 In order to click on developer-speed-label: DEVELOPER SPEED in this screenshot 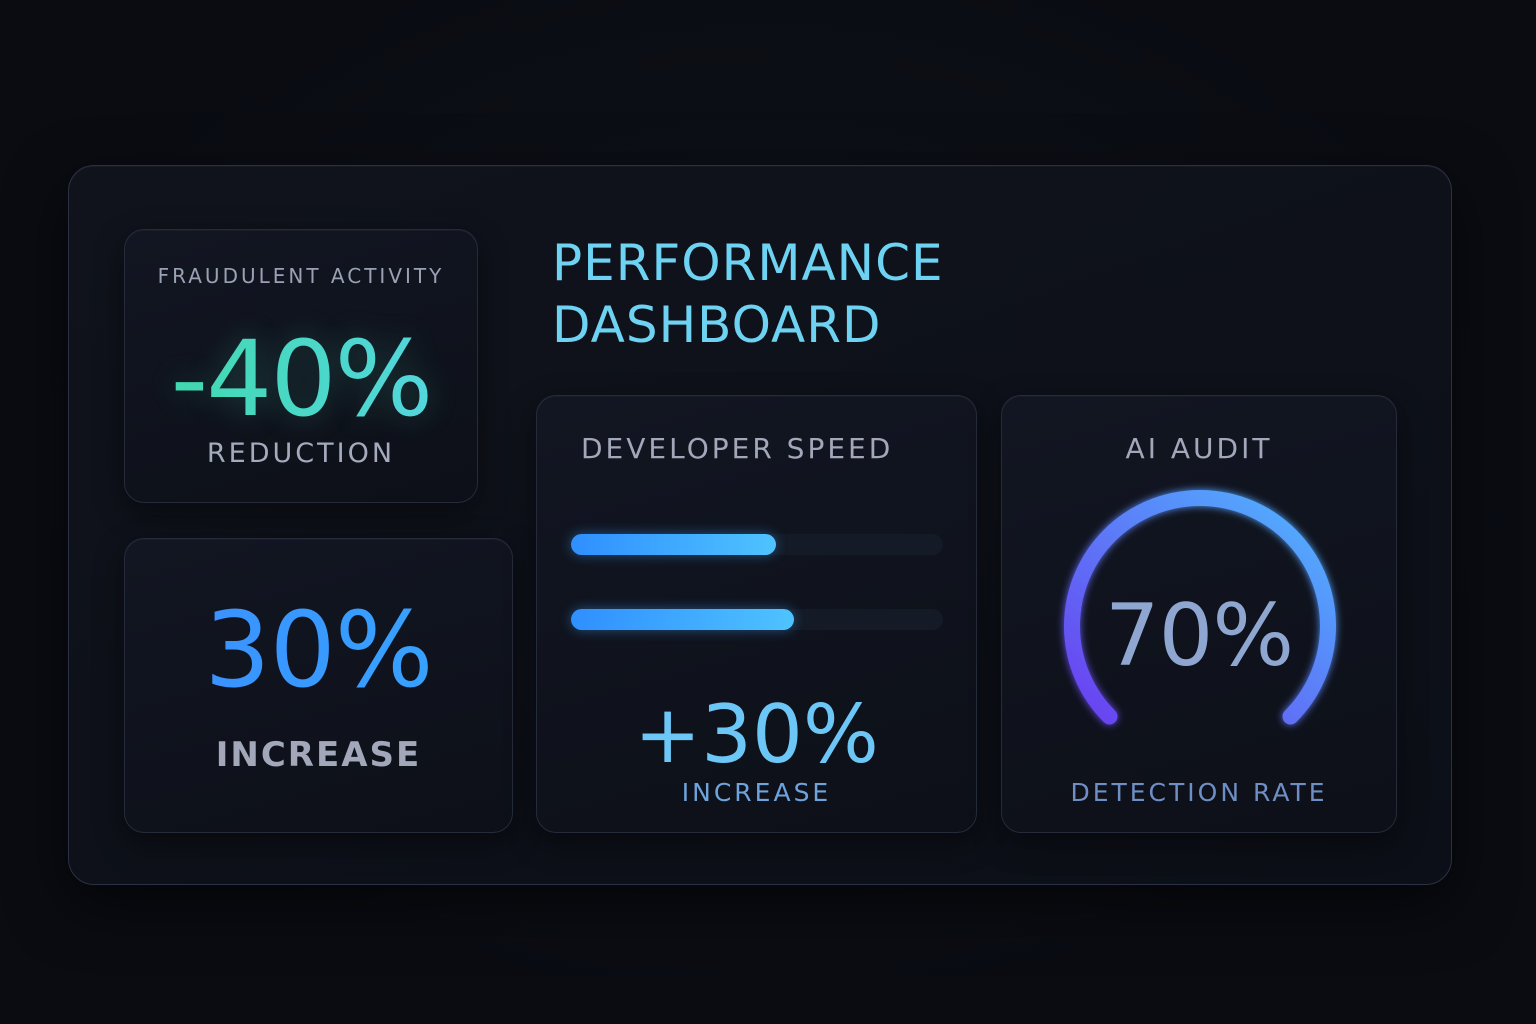, I will do `click(737, 448)`.